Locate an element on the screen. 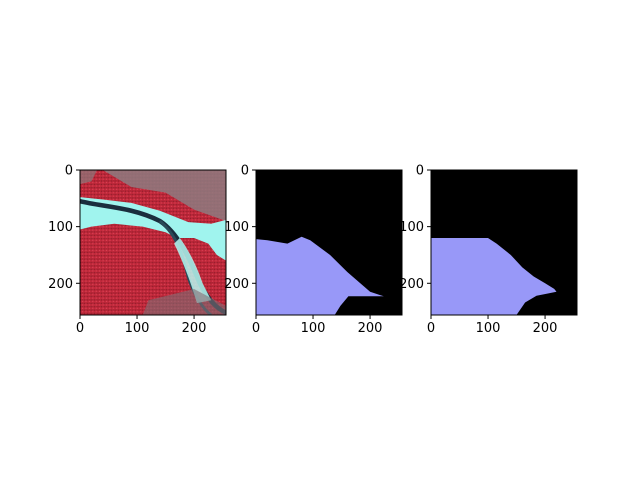 This screenshot has height=480, width=640. chart-panel-image is located at coordinates (153, 242).